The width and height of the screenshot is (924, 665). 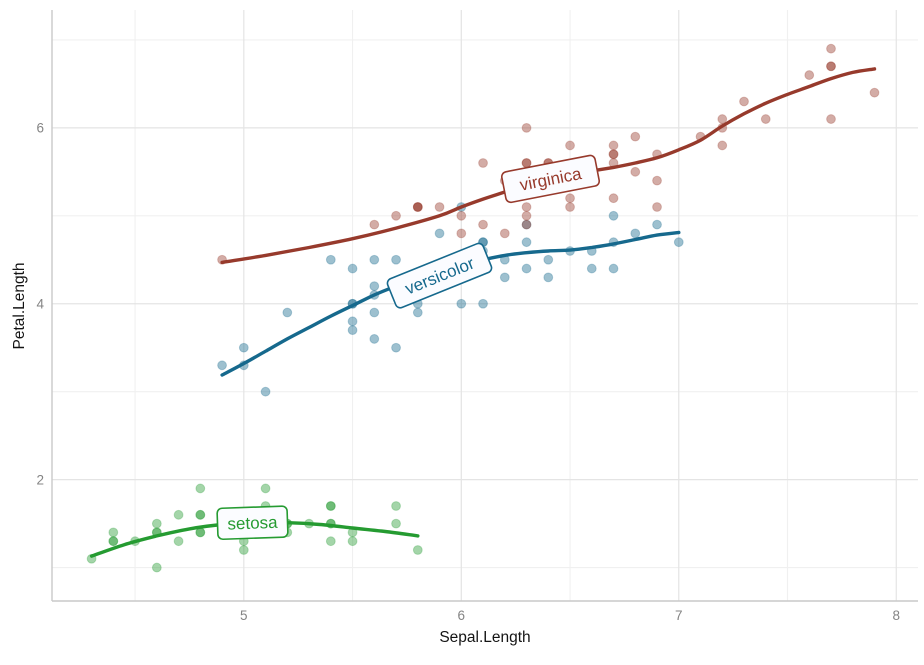 What do you see at coordinates (244, 615) in the screenshot?
I see `x-tick-label: 5` at bounding box center [244, 615].